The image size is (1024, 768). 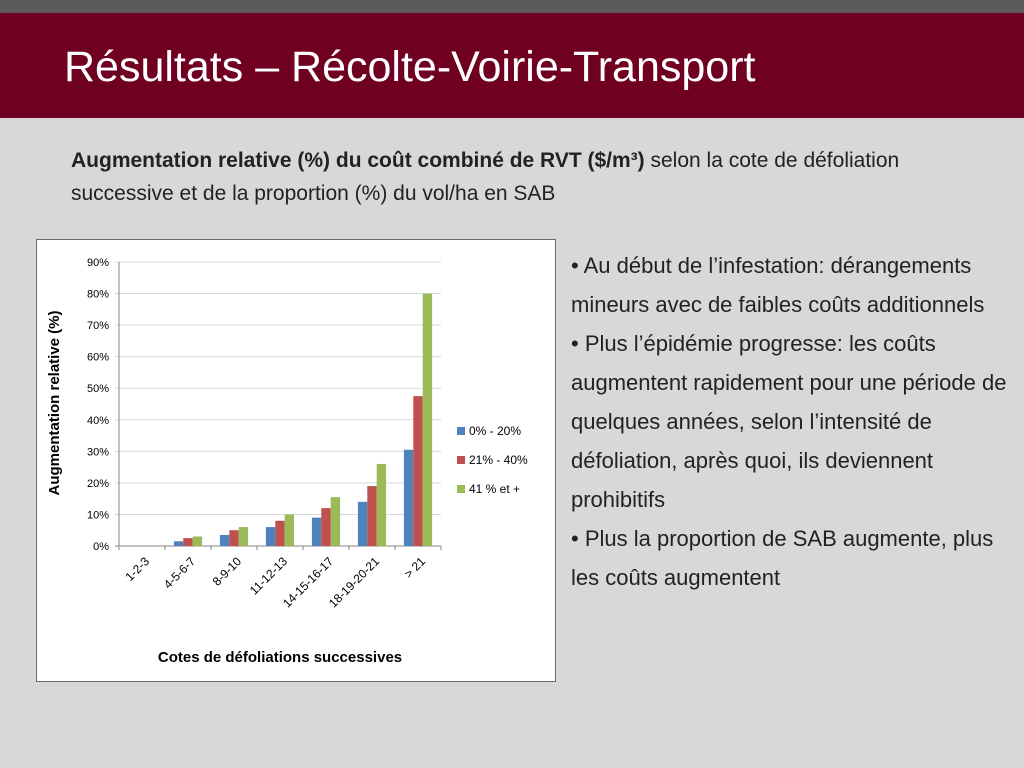 I want to click on y-tick-label: 40%, so click(x=98, y=421).